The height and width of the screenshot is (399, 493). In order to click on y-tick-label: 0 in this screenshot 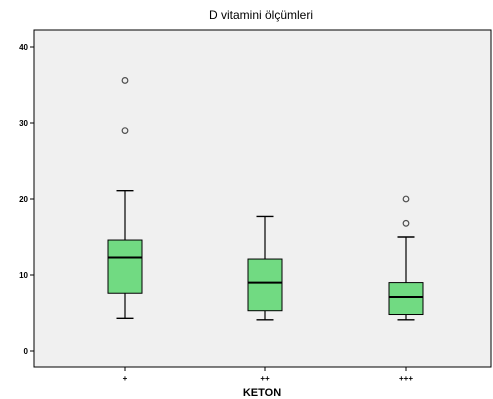, I will do `click(26, 351)`.